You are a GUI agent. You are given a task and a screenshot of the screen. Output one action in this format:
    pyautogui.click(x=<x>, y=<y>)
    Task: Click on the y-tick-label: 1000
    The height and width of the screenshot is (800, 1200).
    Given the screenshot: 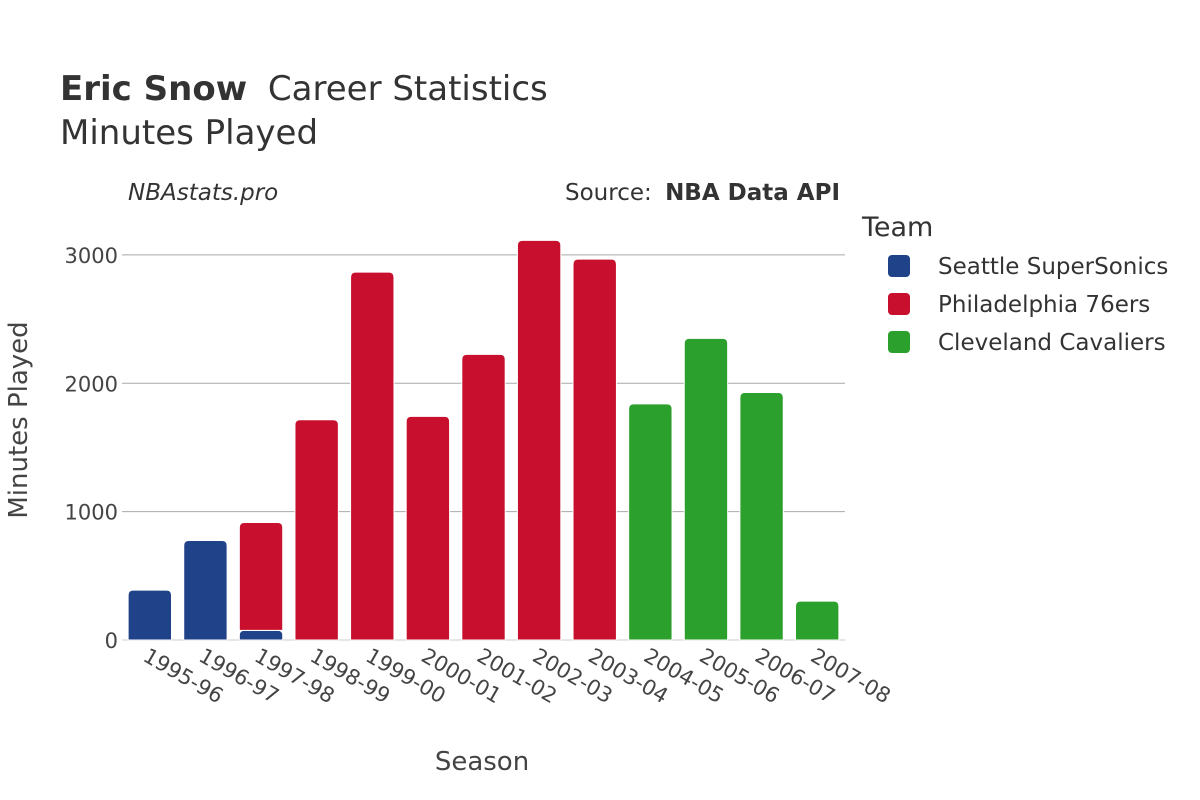 What is the action you would take?
    pyautogui.click(x=91, y=513)
    